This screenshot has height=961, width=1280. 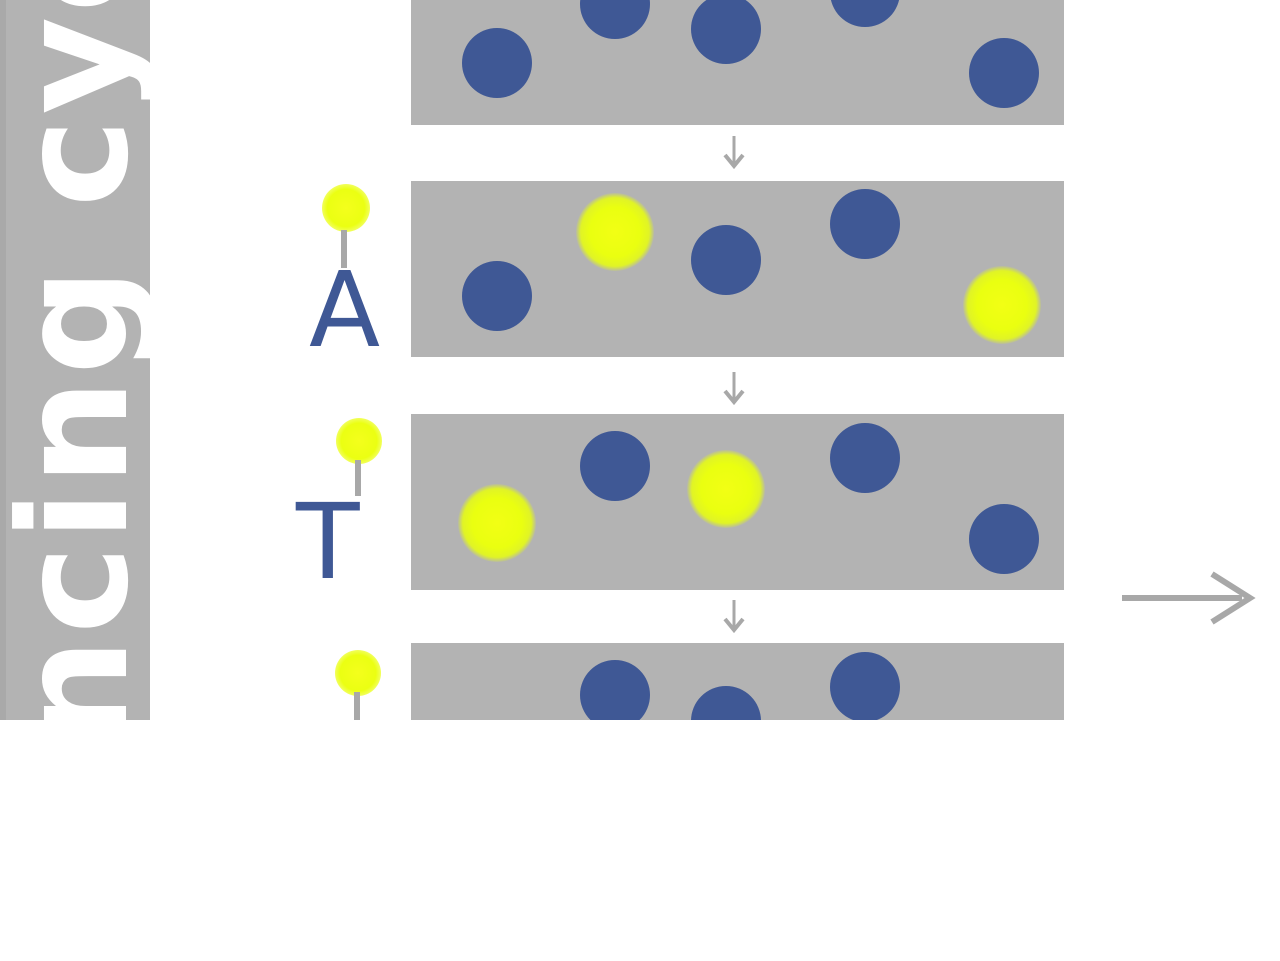 I want to click on right-arrow-icon, so click(x=1189, y=598).